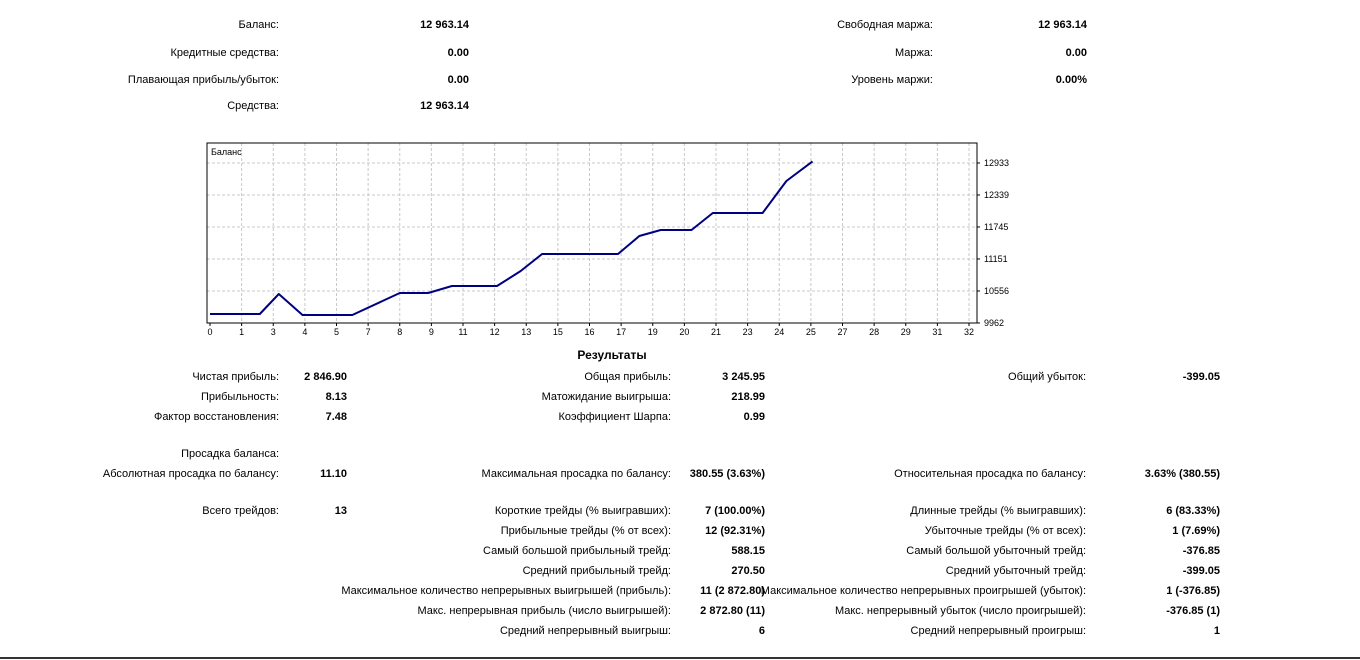 This screenshot has width=1360, height=660. Describe the element at coordinates (399, 332) in the screenshot. I see `x-tick-label: 8` at that location.